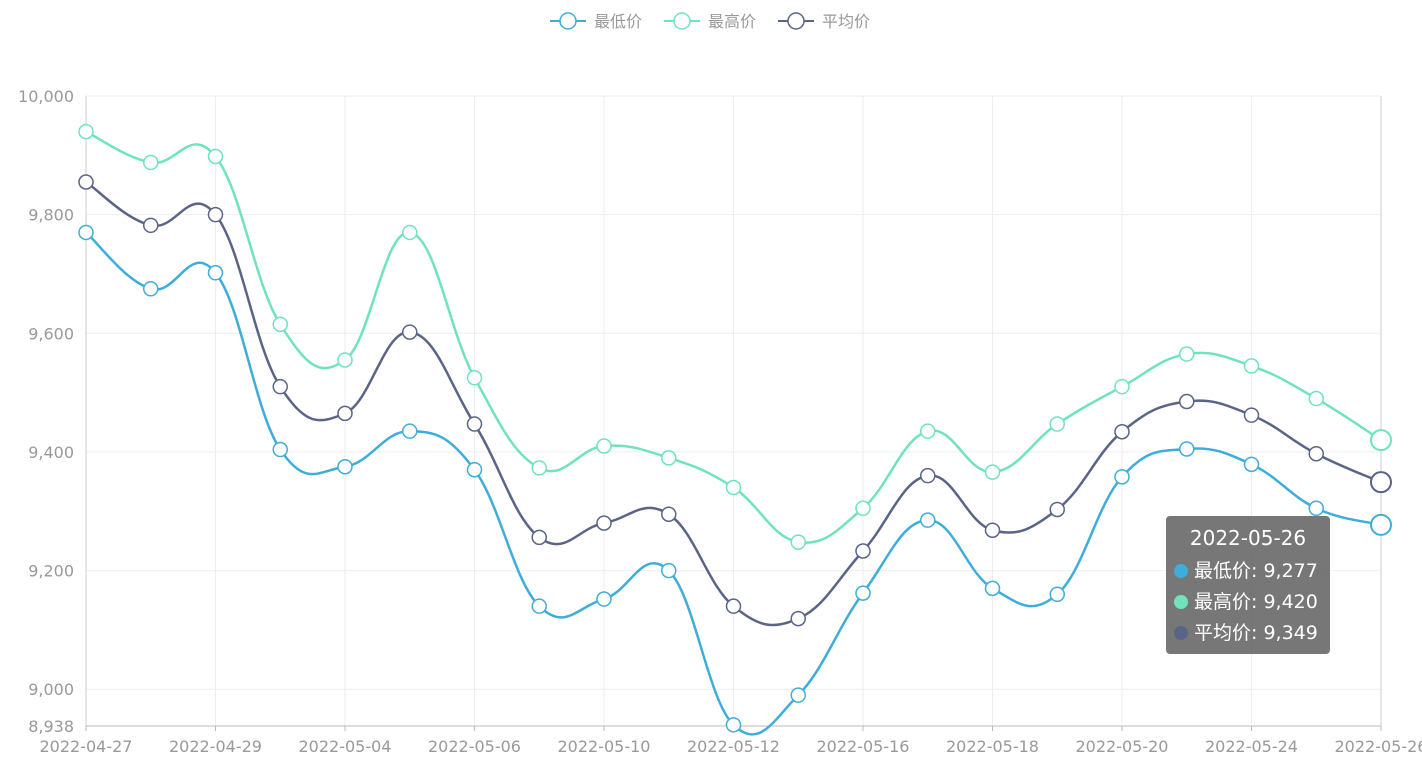  Describe the element at coordinates (604, 746) in the screenshot. I see `x-tick-label: 2022-05-10` at that location.